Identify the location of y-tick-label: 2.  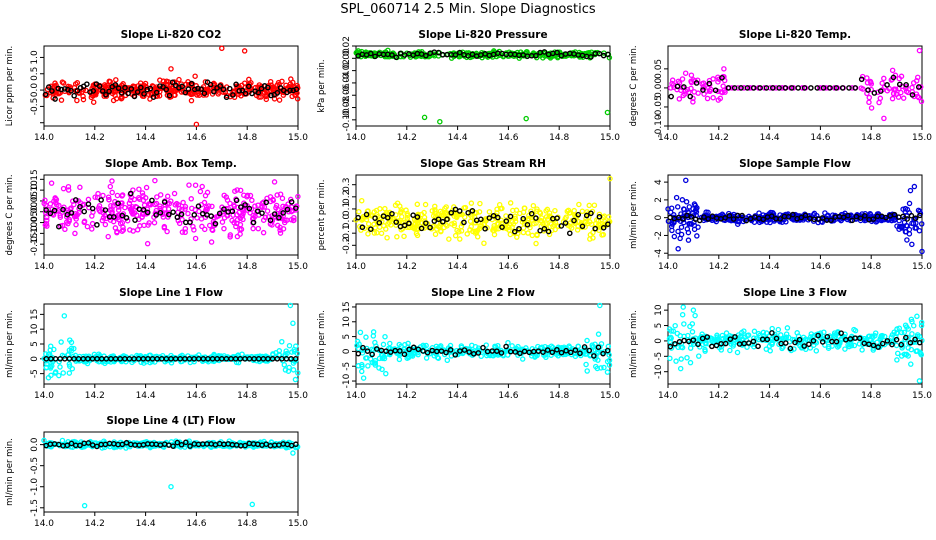
(659, 200).